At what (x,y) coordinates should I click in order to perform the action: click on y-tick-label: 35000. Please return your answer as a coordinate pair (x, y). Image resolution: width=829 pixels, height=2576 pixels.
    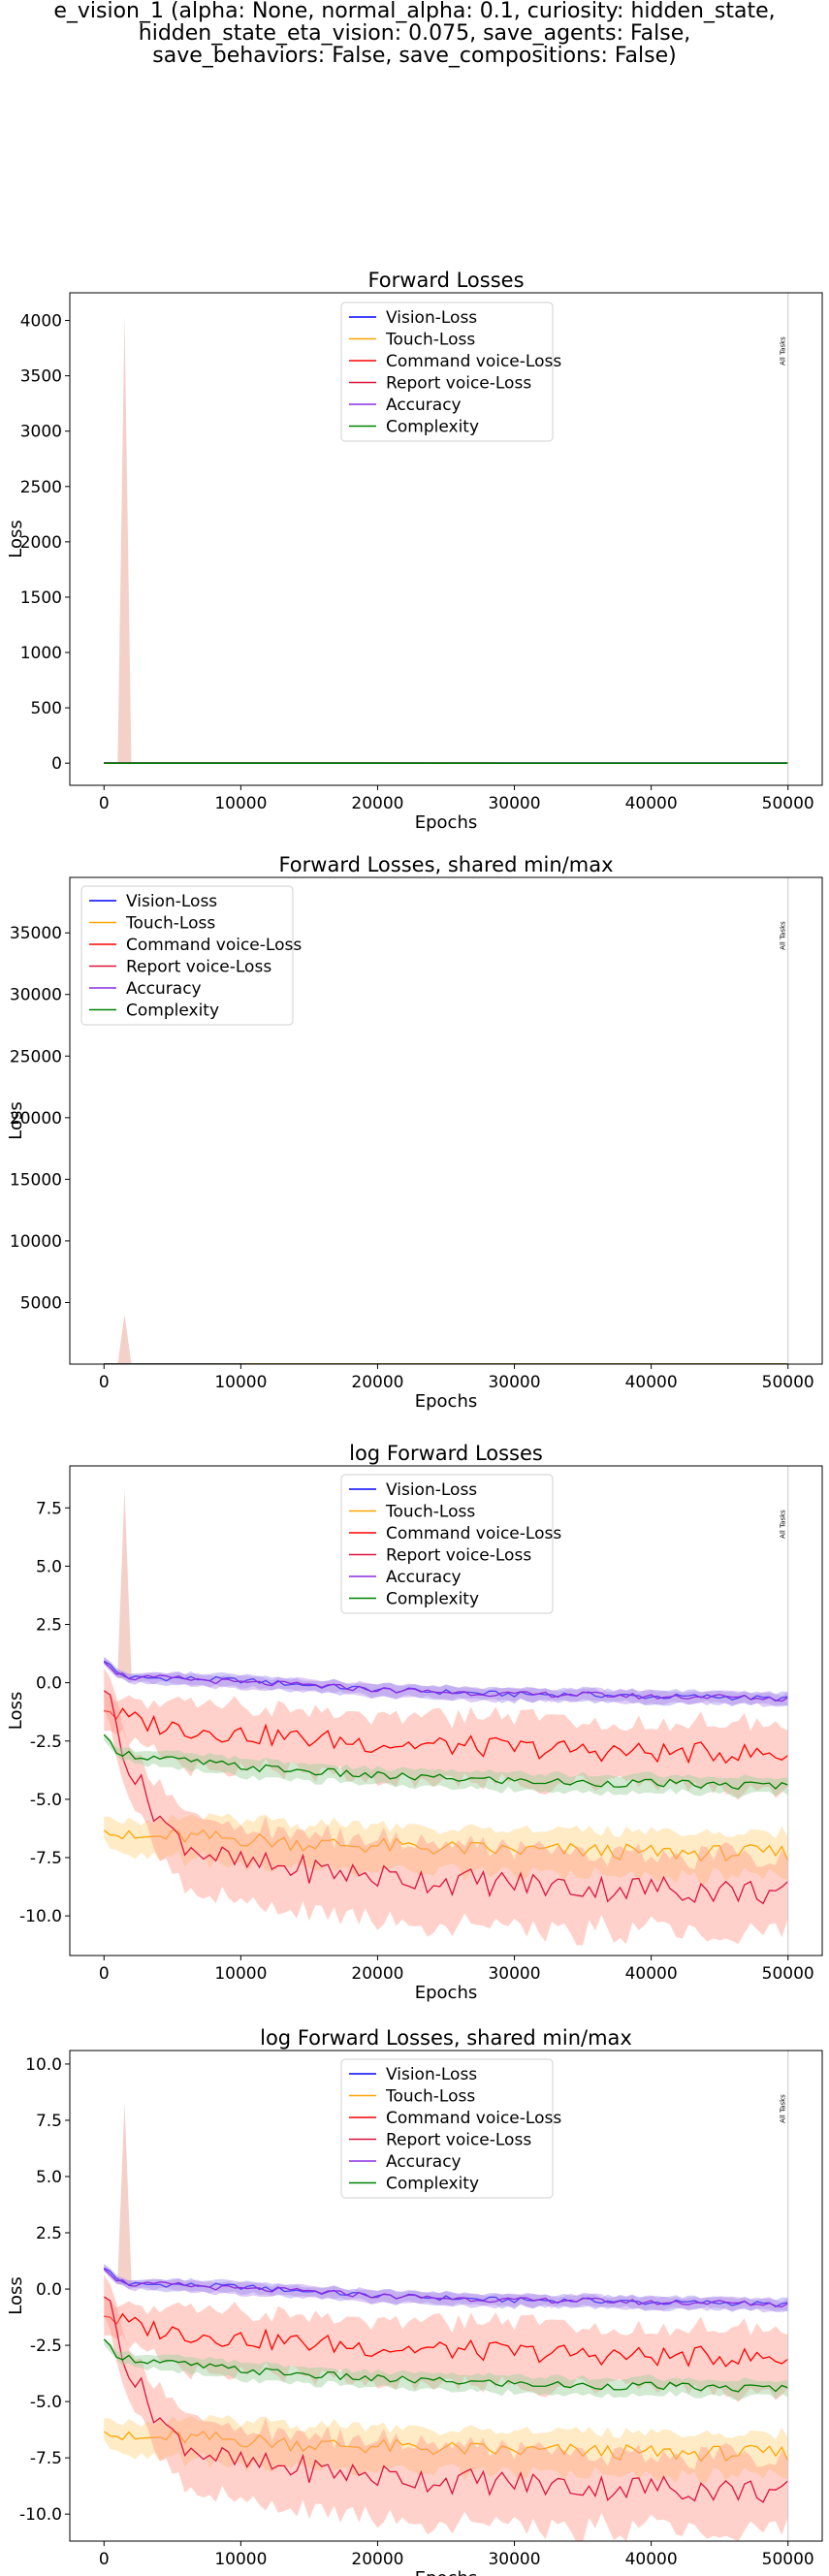
    Looking at the image, I should click on (36, 933).